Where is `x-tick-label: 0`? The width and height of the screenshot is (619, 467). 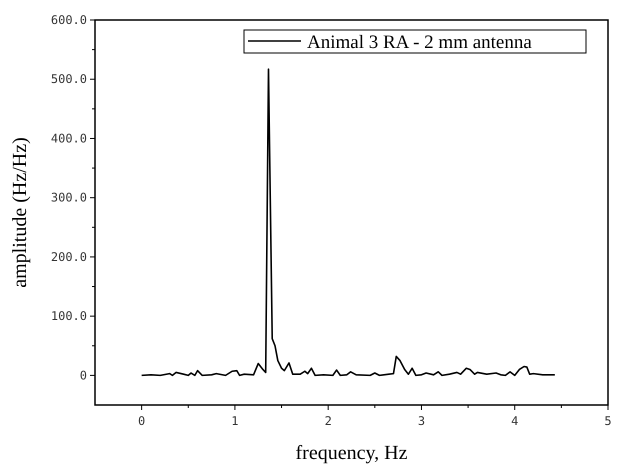 x-tick-label: 0 is located at coordinates (142, 421).